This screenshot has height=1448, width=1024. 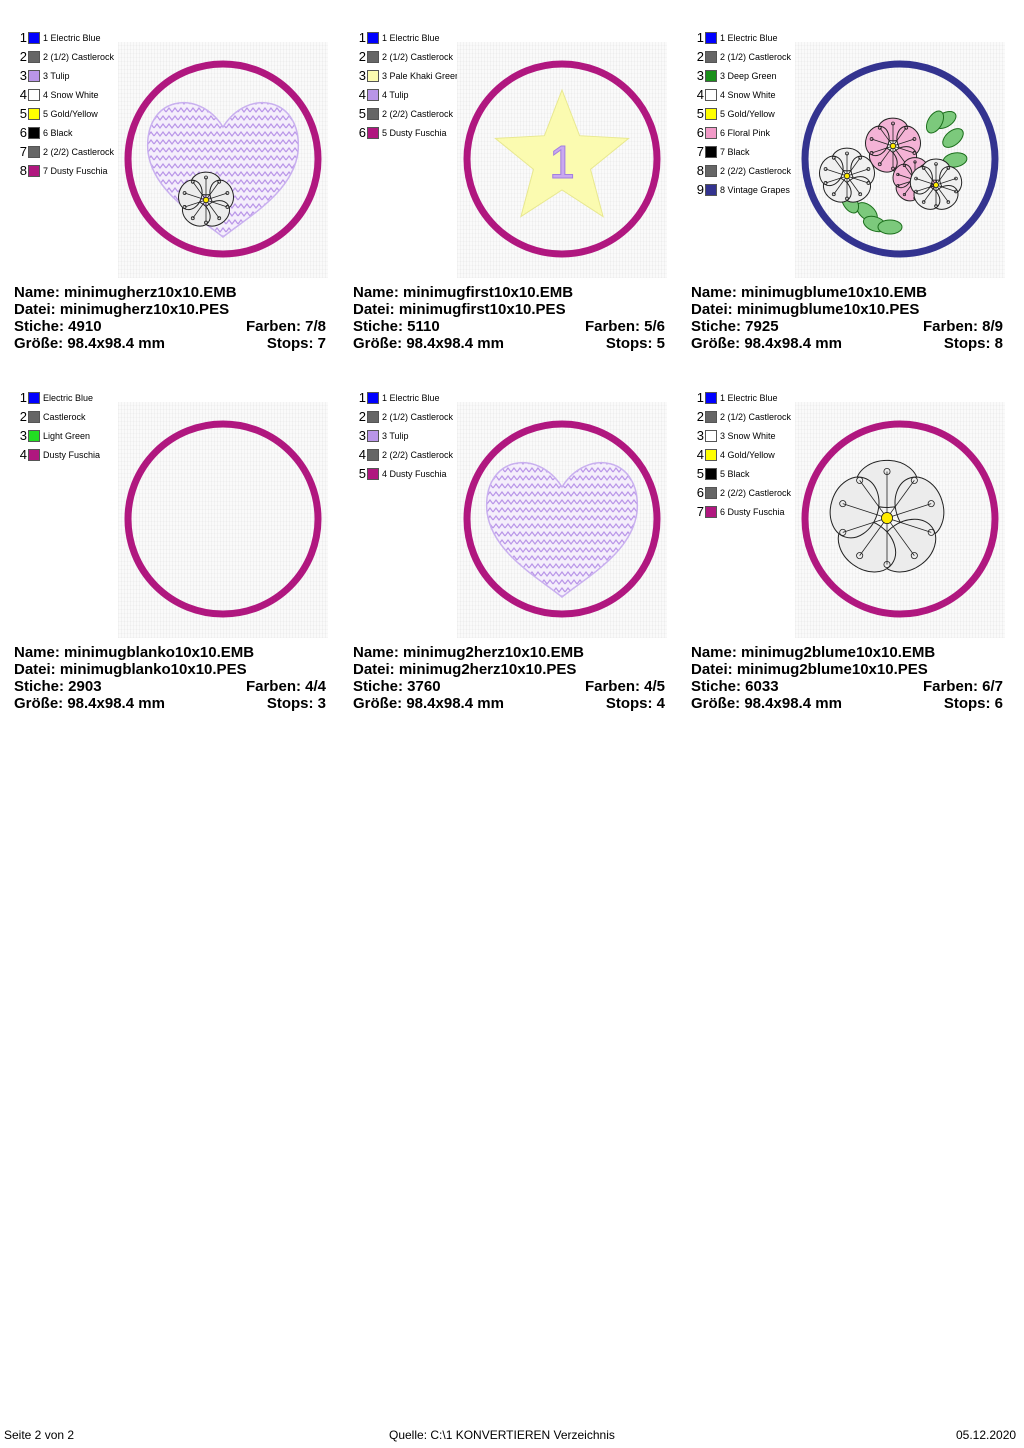 I want to click on design-file: Datei: minimugblanko10x10.PES, so click(x=130, y=669).